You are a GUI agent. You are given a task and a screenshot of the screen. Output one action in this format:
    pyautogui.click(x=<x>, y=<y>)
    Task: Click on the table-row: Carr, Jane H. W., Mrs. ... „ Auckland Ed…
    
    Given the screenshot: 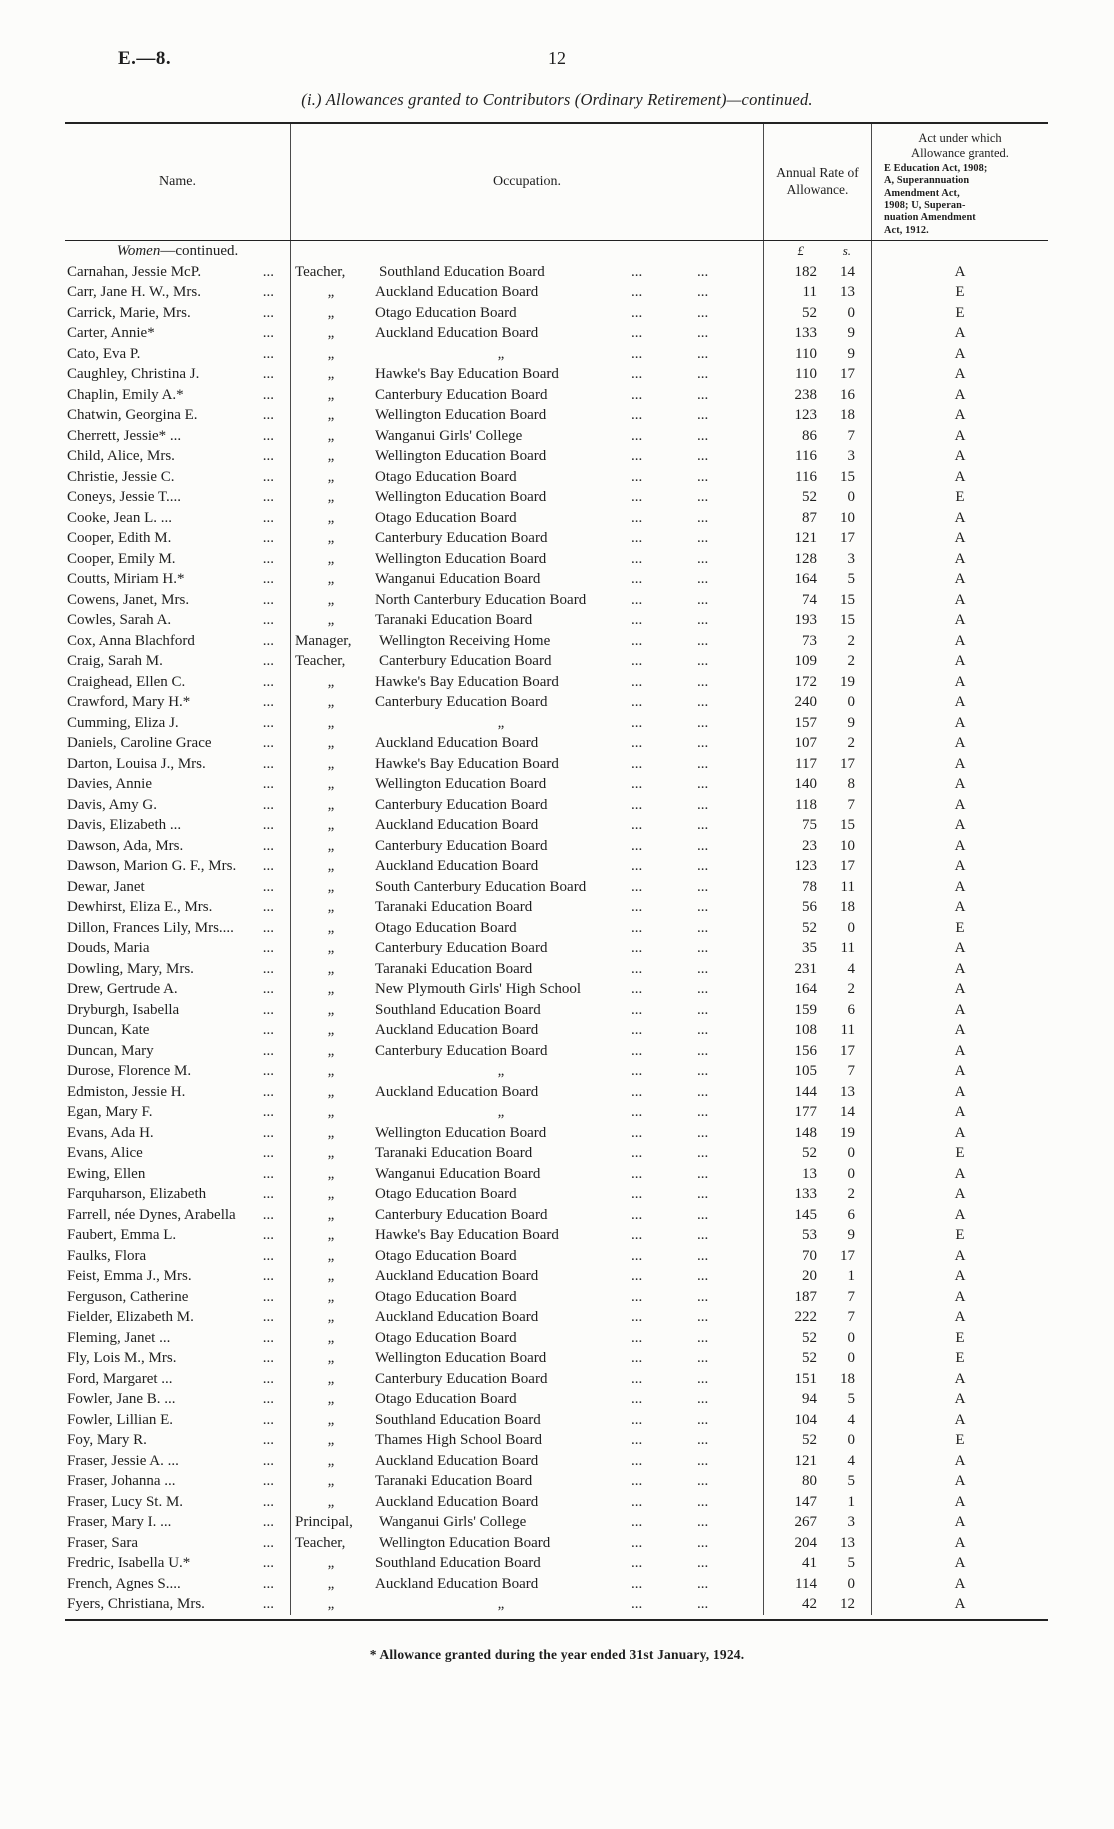 What is the action you would take?
    pyautogui.click(x=556, y=292)
    